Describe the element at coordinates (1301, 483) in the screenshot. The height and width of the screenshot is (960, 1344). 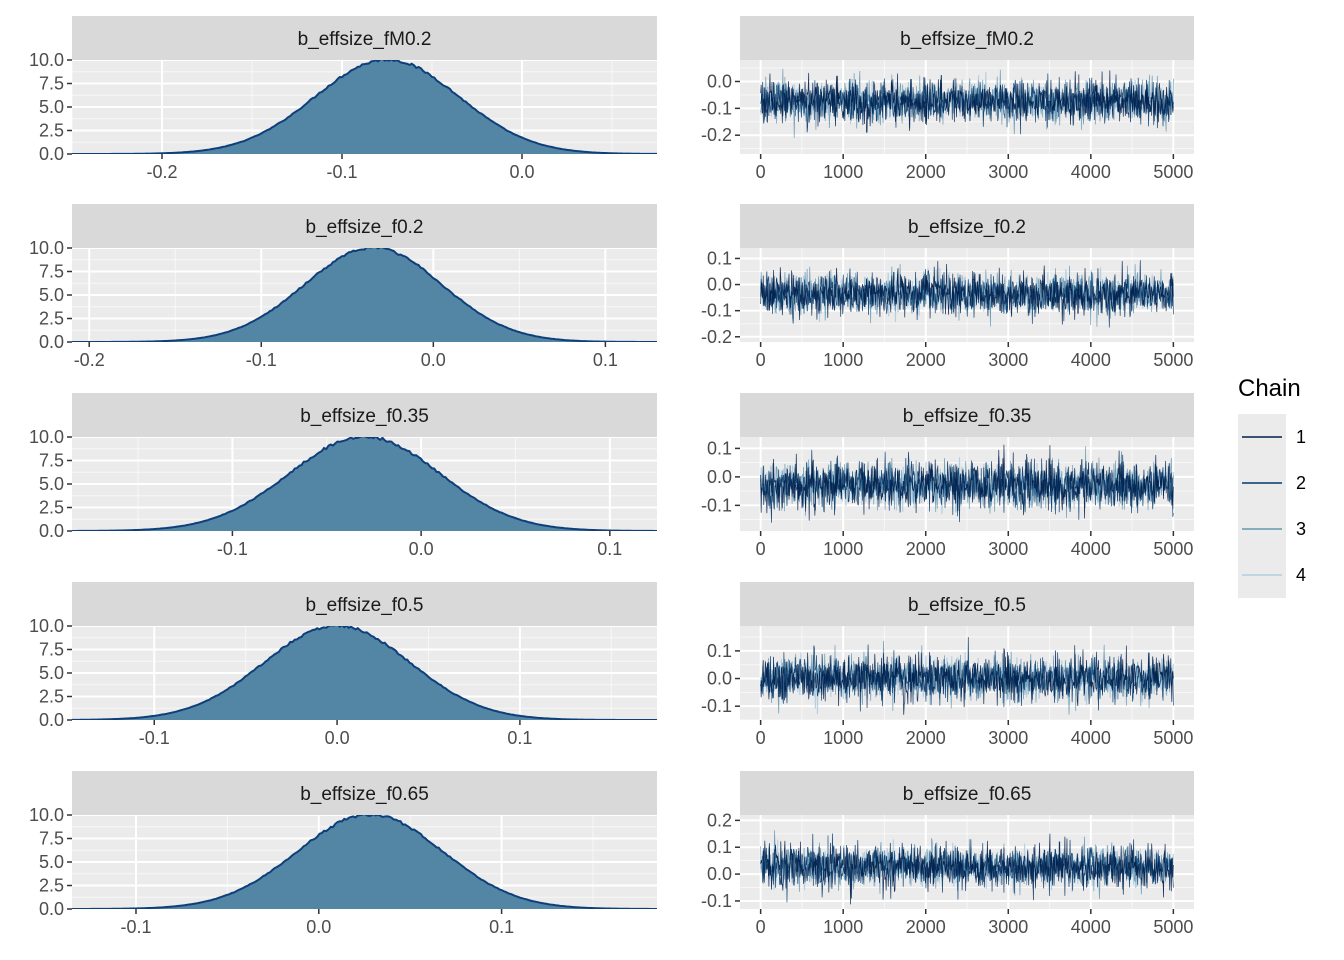
I see `legend-label: 2` at that location.